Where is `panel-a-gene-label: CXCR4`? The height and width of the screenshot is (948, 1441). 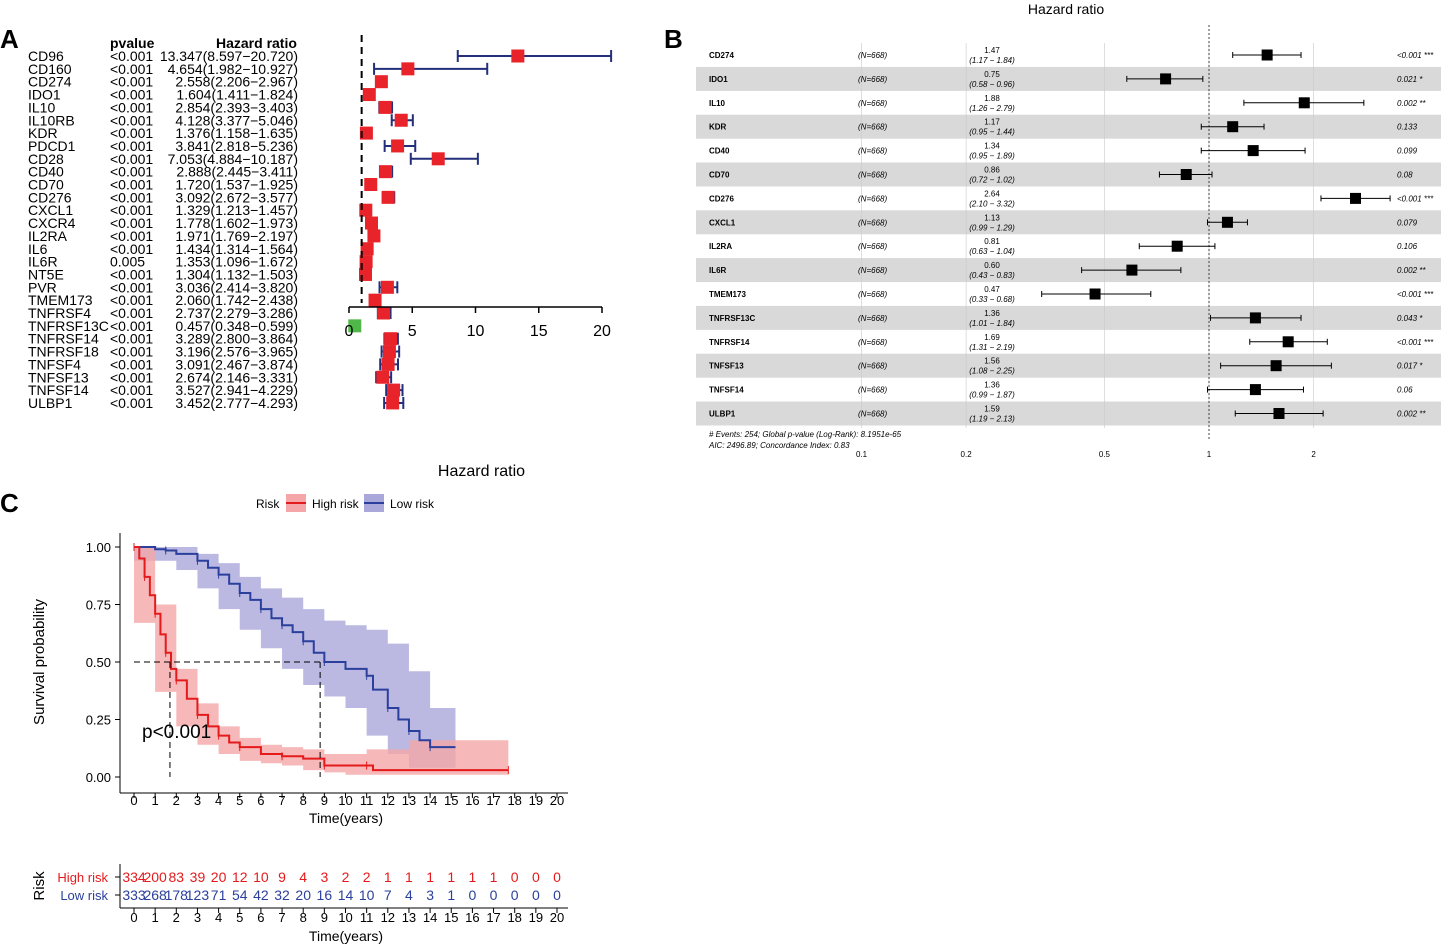 panel-a-gene-label: CXCR4 is located at coordinates (52, 223).